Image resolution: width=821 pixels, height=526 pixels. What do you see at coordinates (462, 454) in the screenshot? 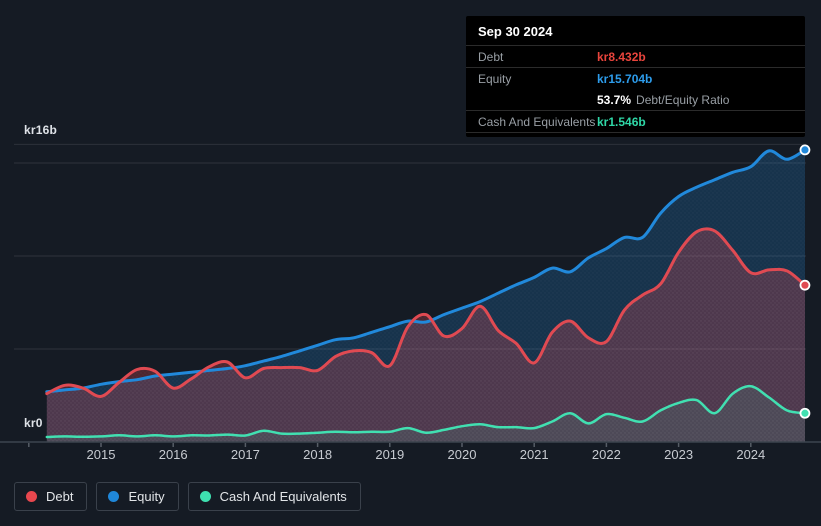
I see `x-axis-label-2020: 2020` at bounding box center [462, 454].